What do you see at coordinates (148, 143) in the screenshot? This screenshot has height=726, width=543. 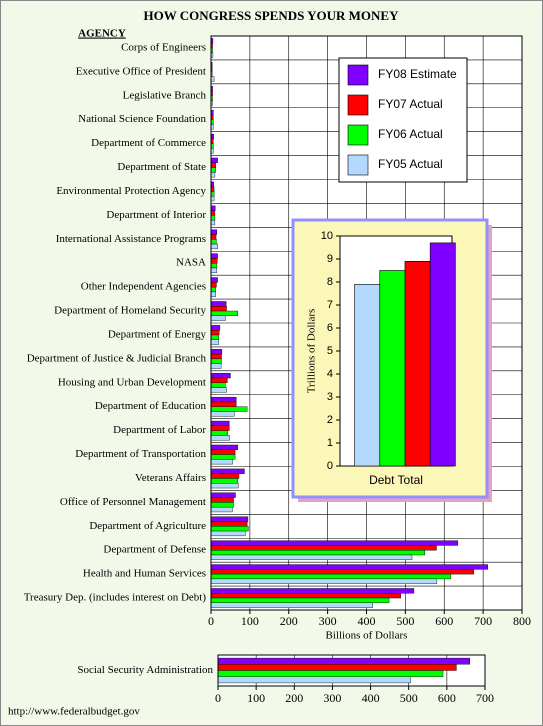 I see `category-label: Department of Commerce` at bounding box center [148, 143].